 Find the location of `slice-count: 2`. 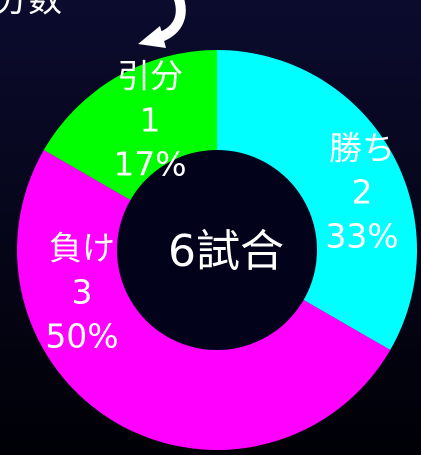

slice-count: 2 is located at coordinates (362, 192).